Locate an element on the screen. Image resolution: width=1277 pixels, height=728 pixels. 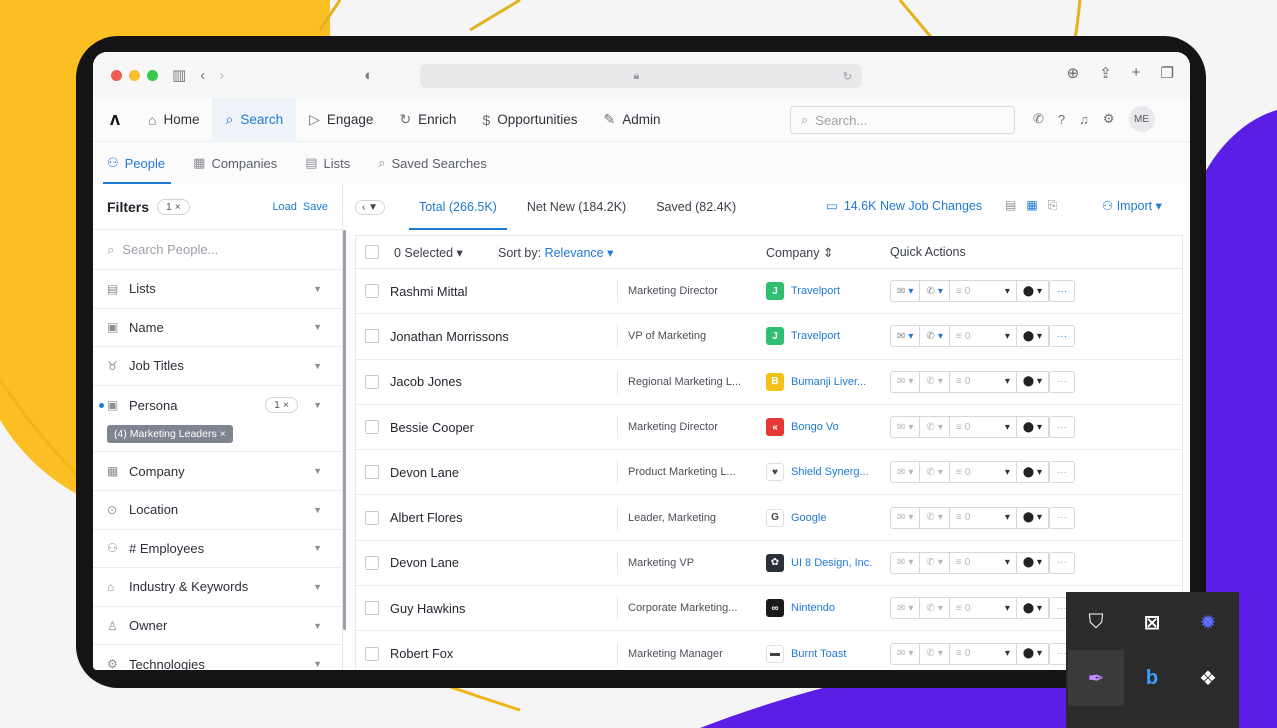
maximize-dot is located at coordinates (152, 75).